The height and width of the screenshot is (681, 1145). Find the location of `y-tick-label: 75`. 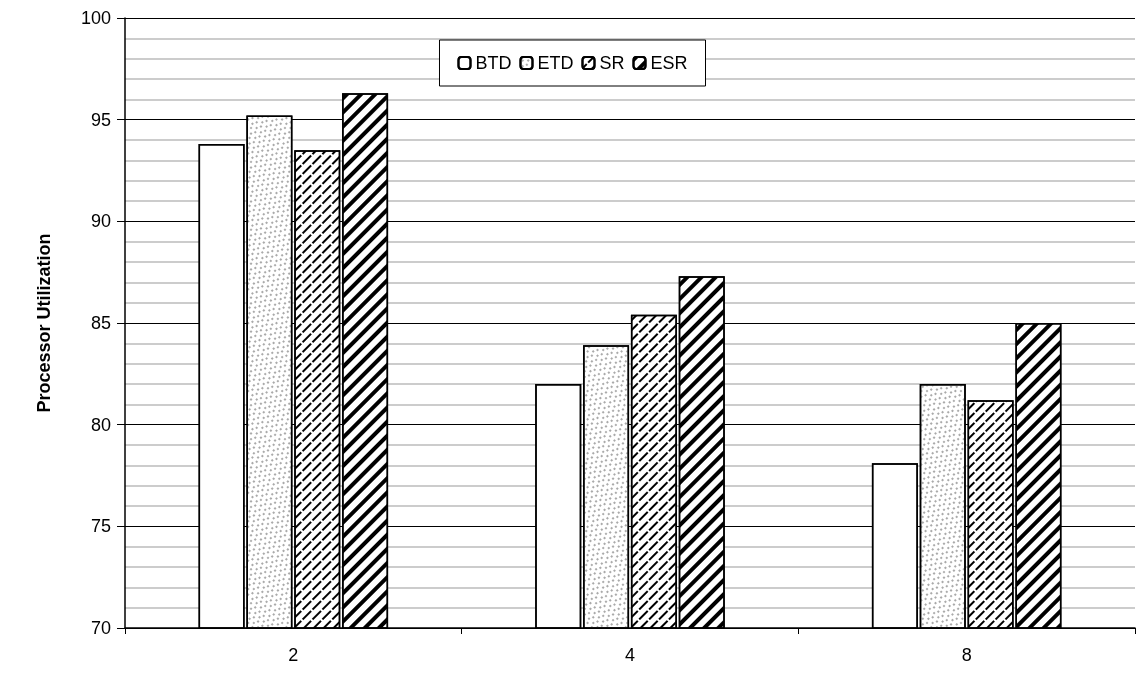

y-tick-label: 75 is located at coordinates (100, 526).